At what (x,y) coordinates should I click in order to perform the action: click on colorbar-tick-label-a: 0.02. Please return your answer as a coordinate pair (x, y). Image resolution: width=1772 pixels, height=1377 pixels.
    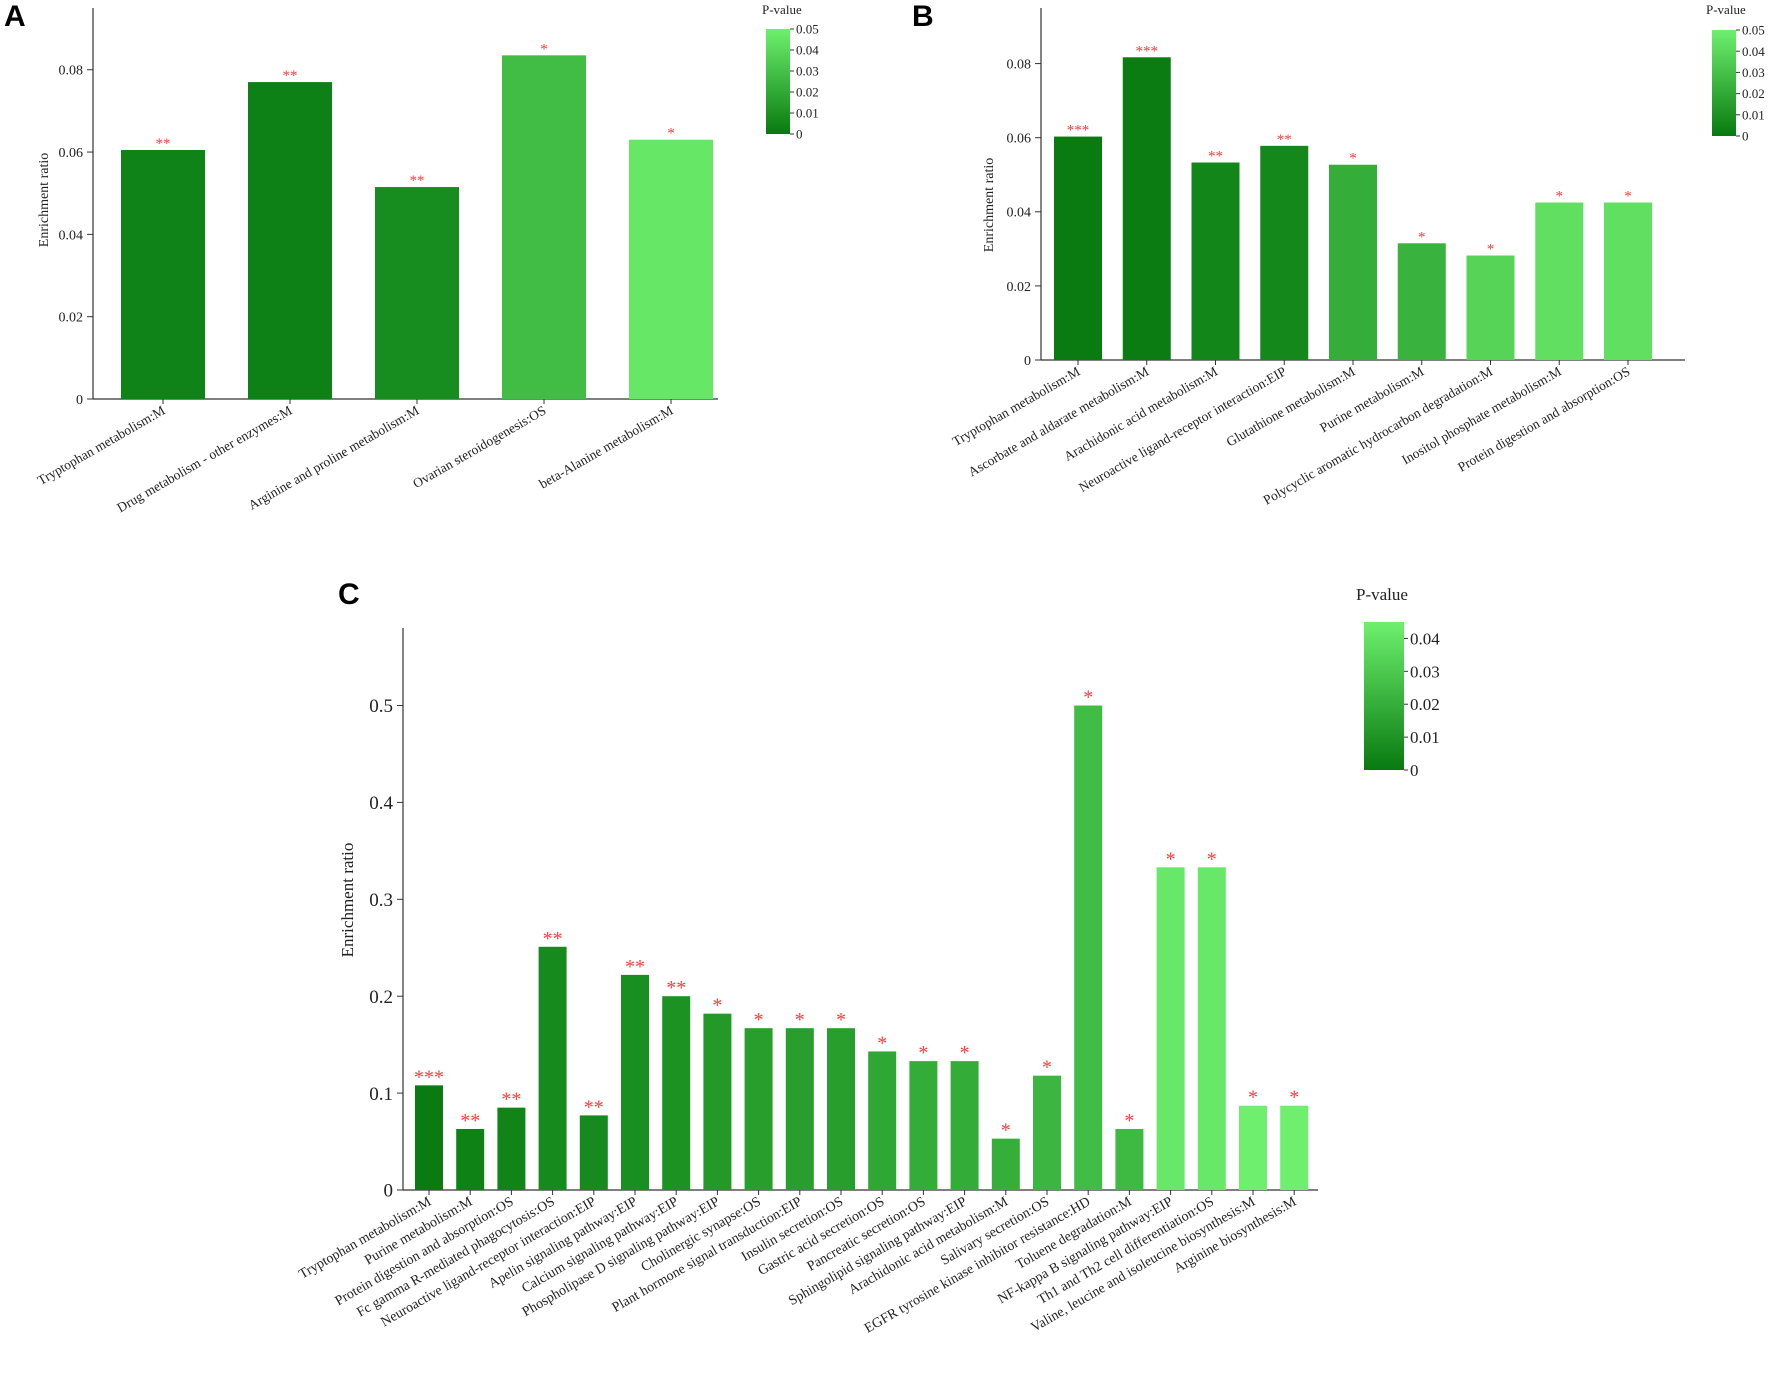
    Looking at the image, I should click on (807, 92).